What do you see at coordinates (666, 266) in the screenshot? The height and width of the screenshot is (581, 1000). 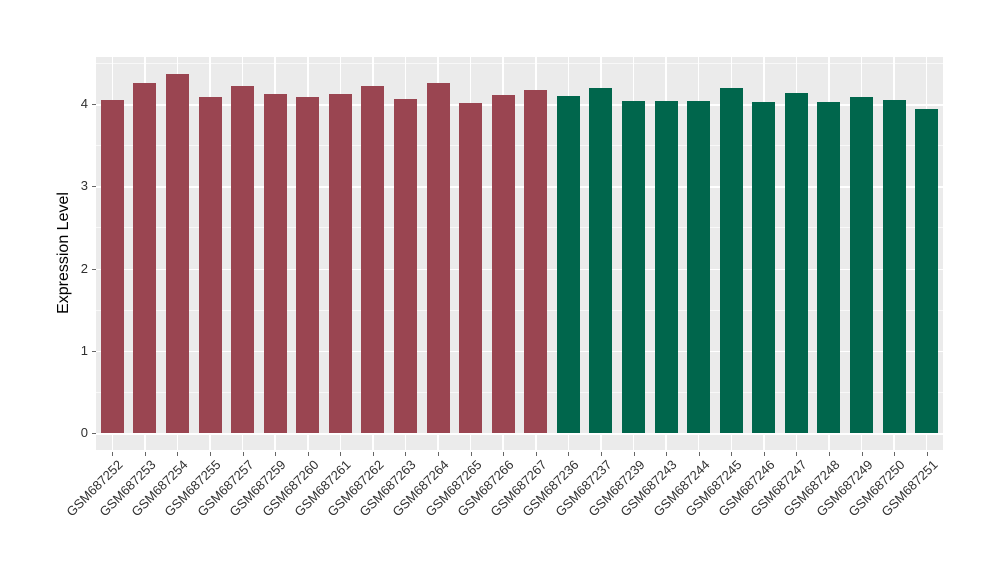 I see `bar-GSM687243` at bounding box center [666, 266].